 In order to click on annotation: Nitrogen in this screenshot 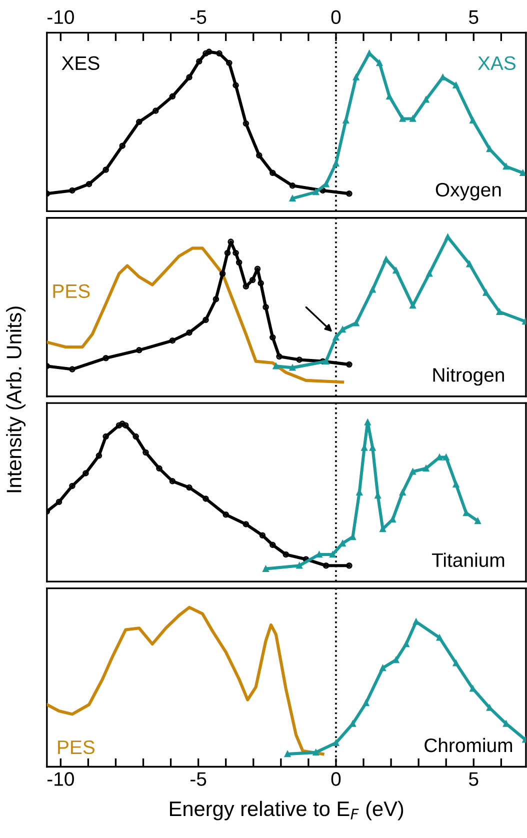, I will do `click(468, 377)`.